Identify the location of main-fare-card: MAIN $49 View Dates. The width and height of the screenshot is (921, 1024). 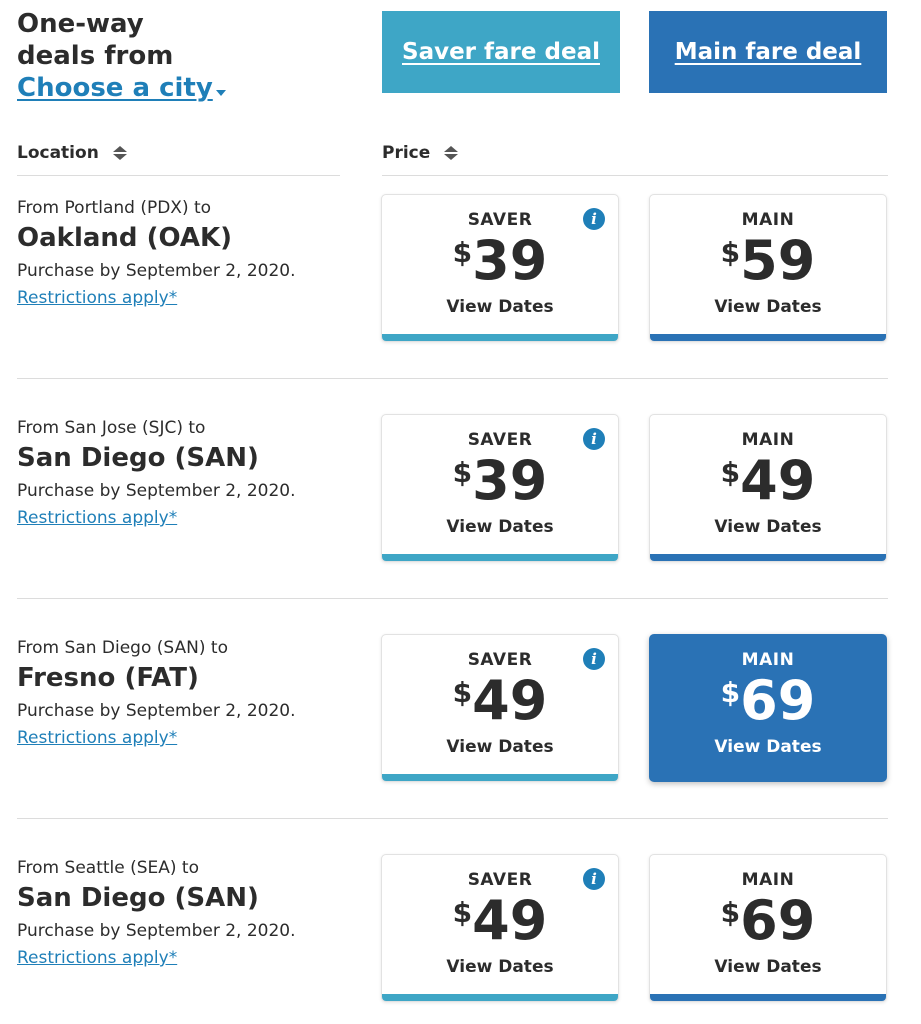
(768, 488).